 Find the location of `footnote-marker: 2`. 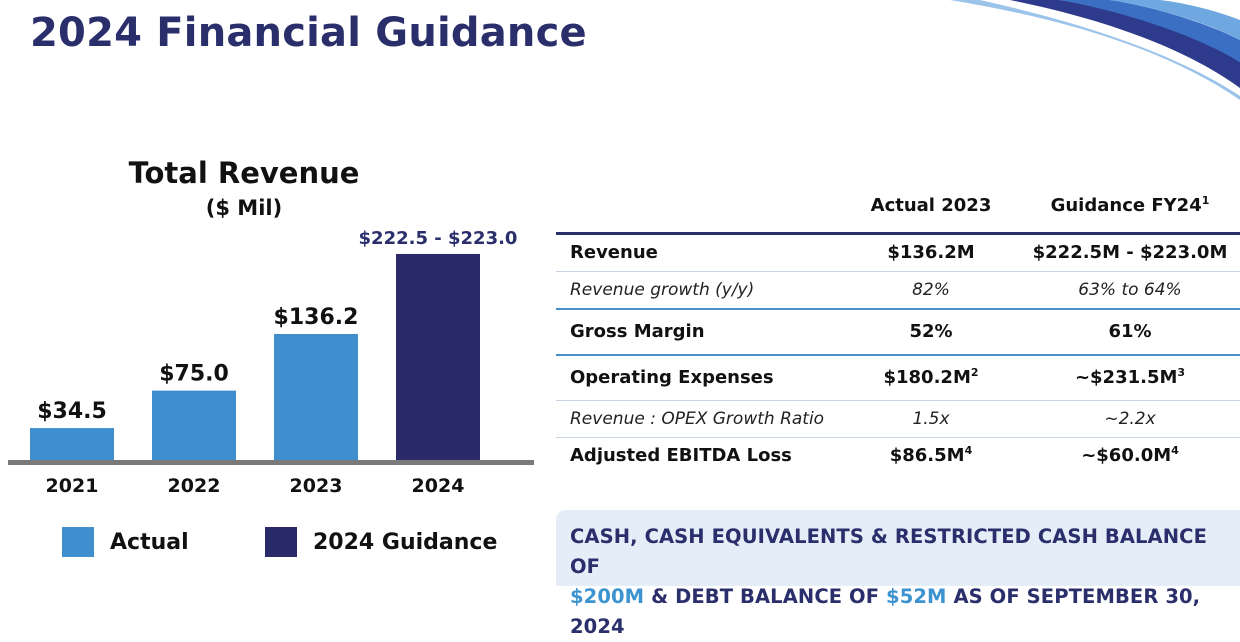

footnote-marker: 2 is located at coordinates (974, 372).